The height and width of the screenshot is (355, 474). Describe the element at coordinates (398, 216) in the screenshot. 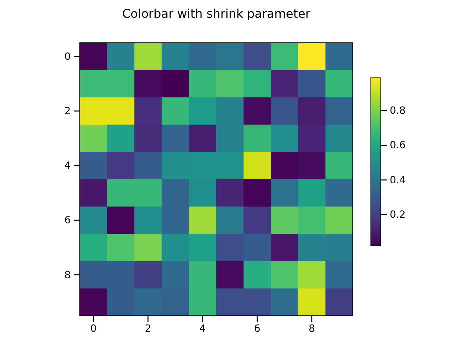

I see `color-bar-label: 0.2` at that location.